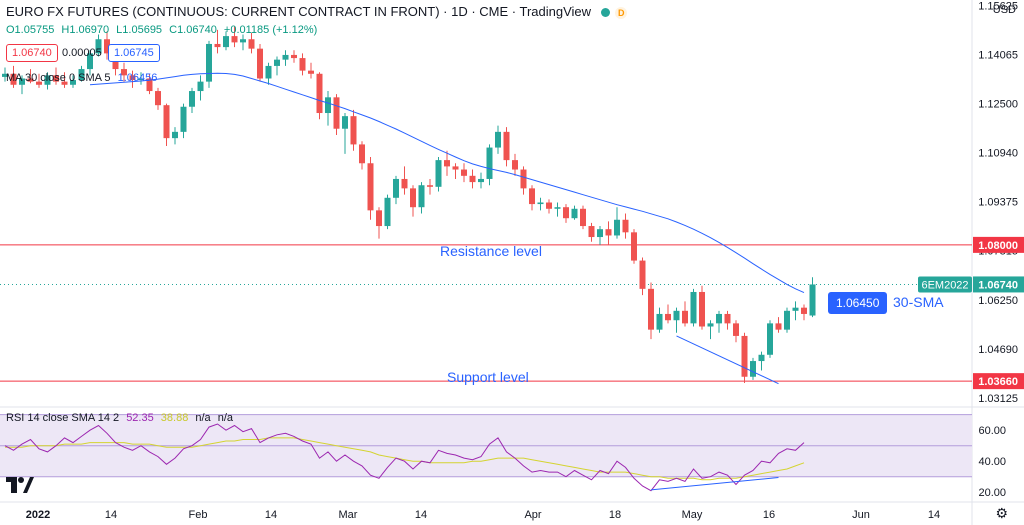 The image size is (1024, 525). Describe the element at coordinates (998, 399) in the screenshot. I see `price-tick-label: 1.03125` at that location.